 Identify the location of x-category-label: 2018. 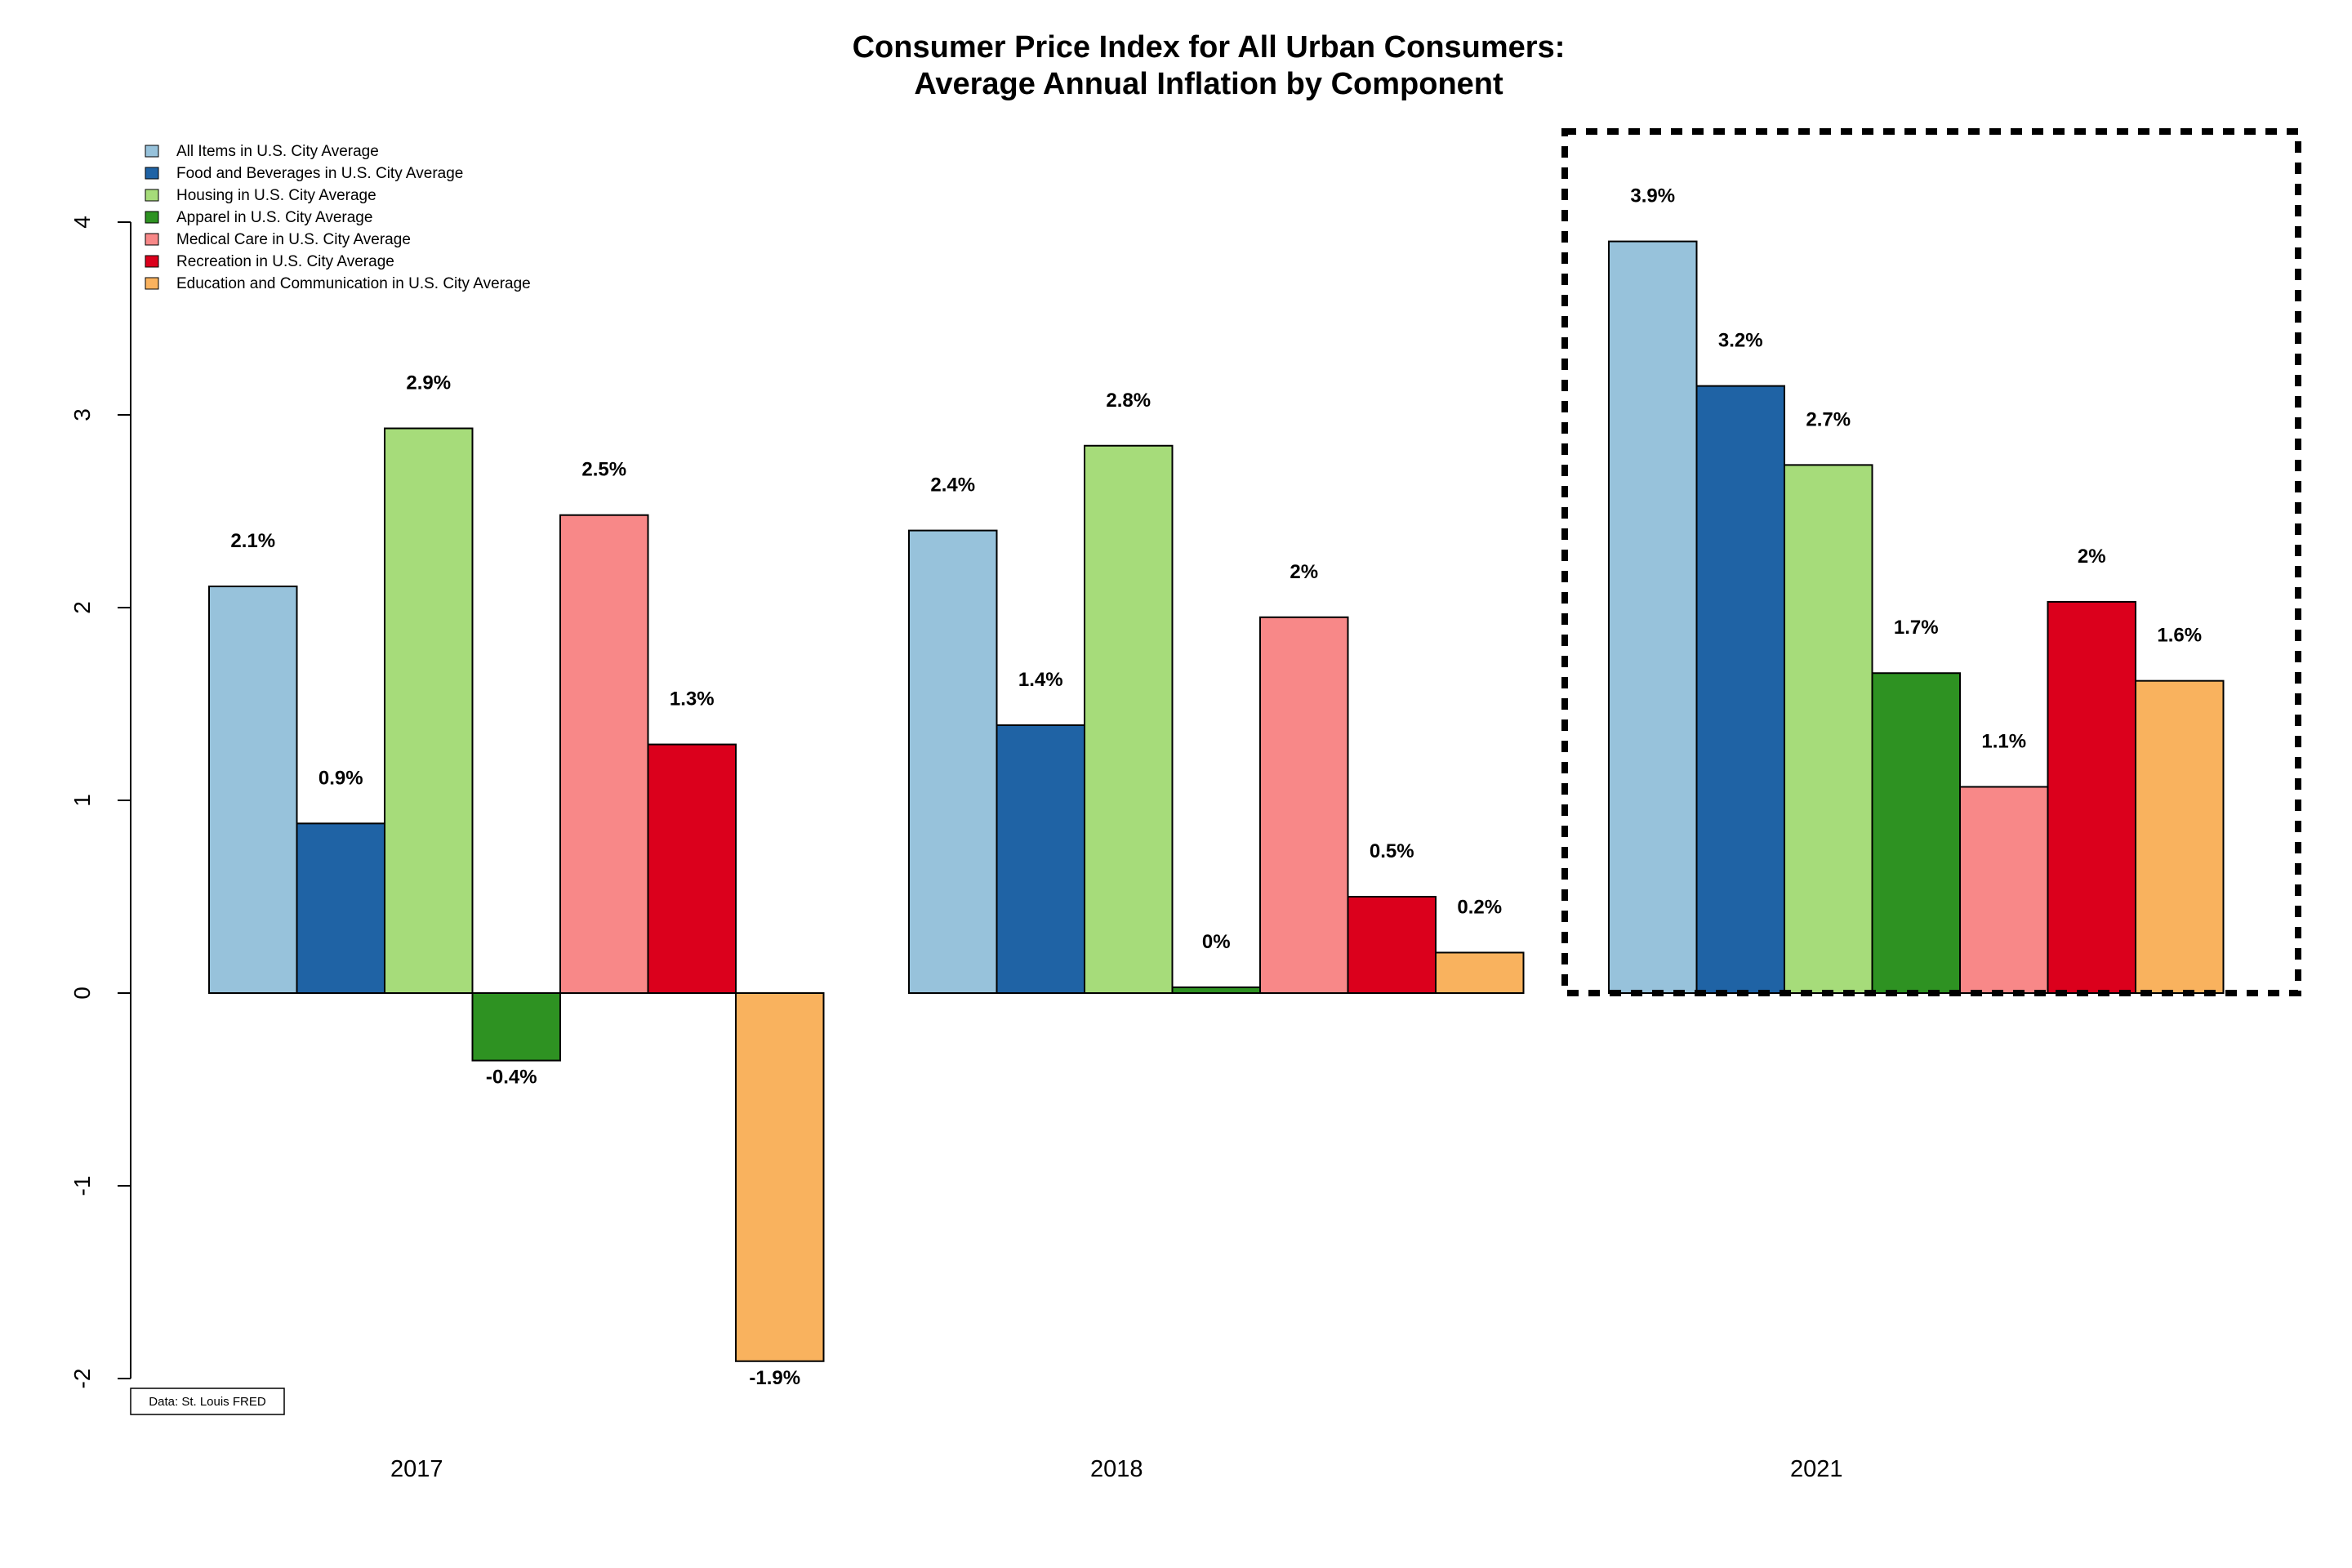
(1116, 1469).